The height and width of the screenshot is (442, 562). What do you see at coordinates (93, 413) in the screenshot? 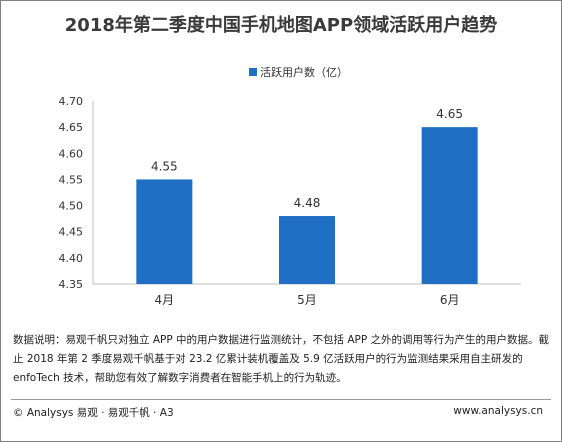
I see `footer-copyright: © Analysys 易观 · 易观千帆 · A3` at bounding box center [93, 413].